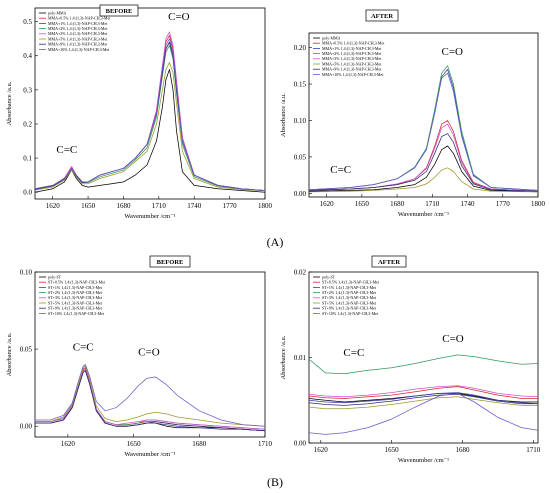  Describe the element at coordinates (265, 206) in the screenshot. I see `x-tick-label: 1800` at that location.